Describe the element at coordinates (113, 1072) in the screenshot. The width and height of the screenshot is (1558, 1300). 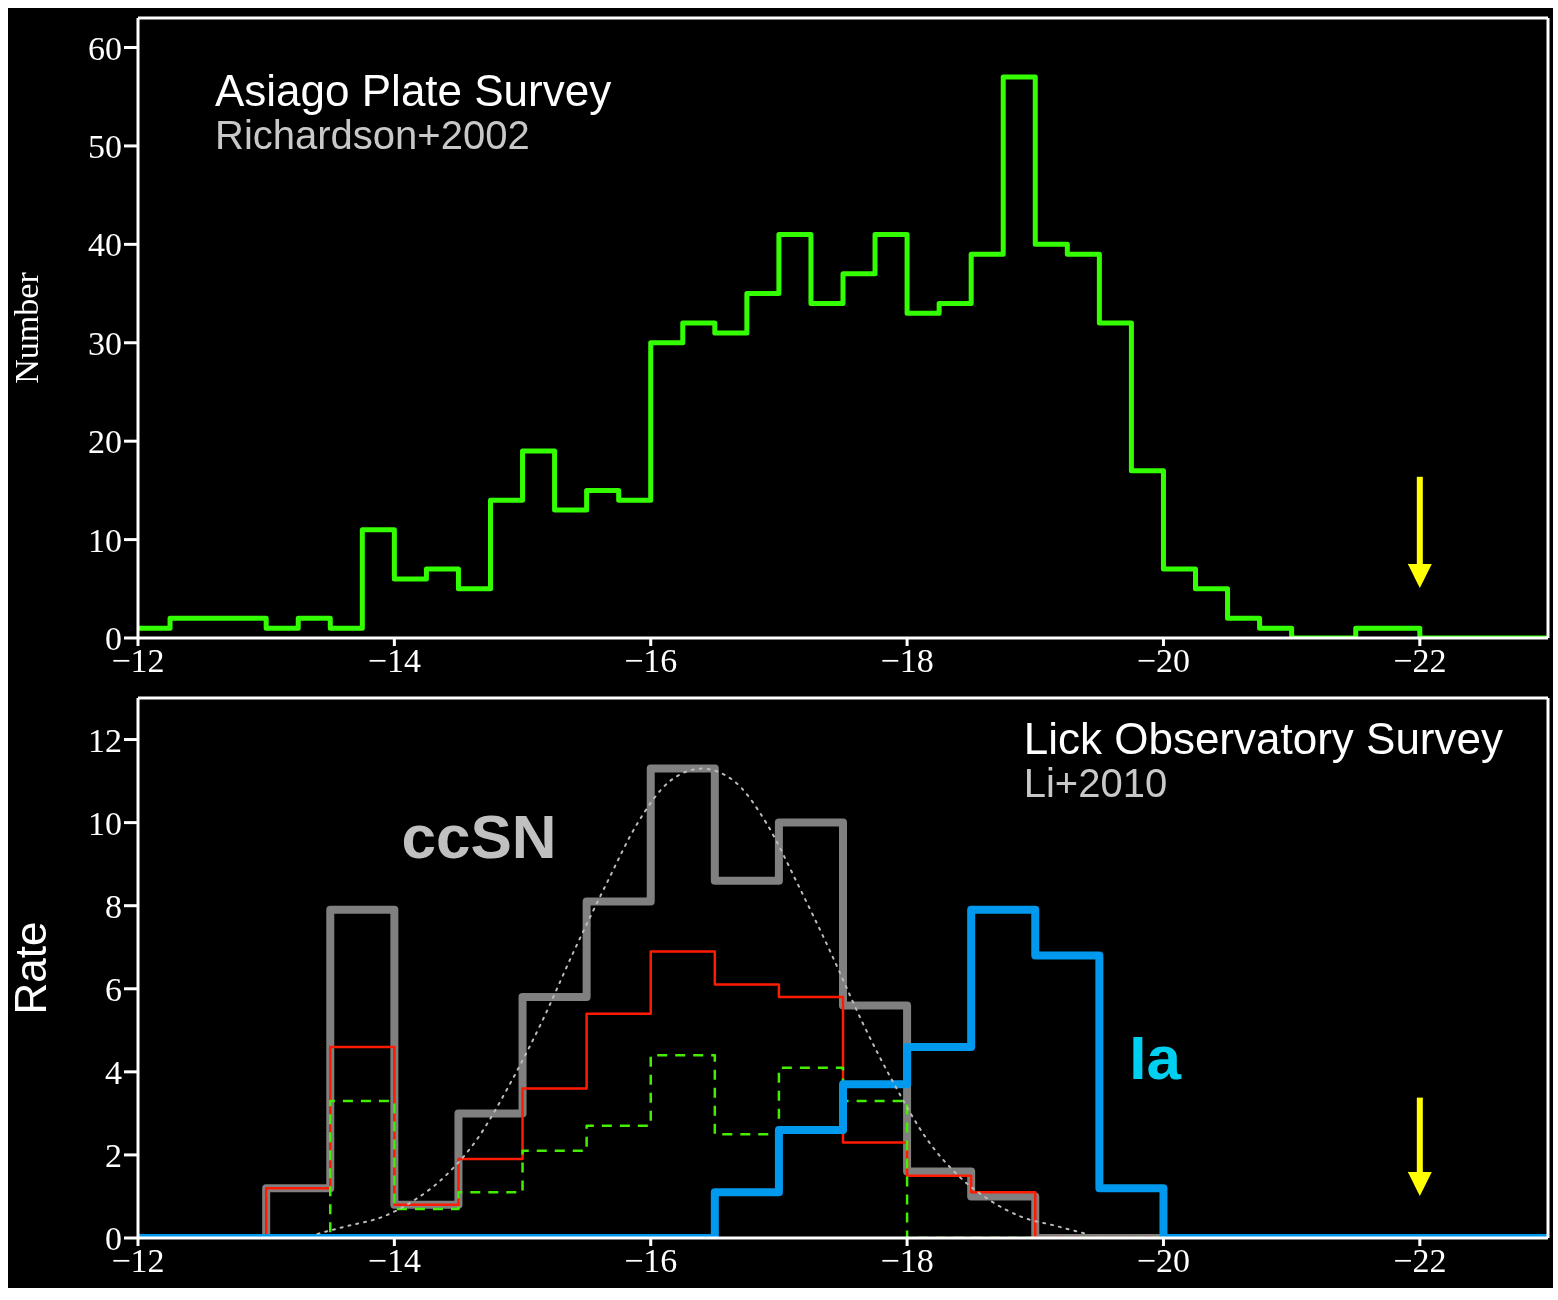
I see `y-tick-label: 4` at that location.